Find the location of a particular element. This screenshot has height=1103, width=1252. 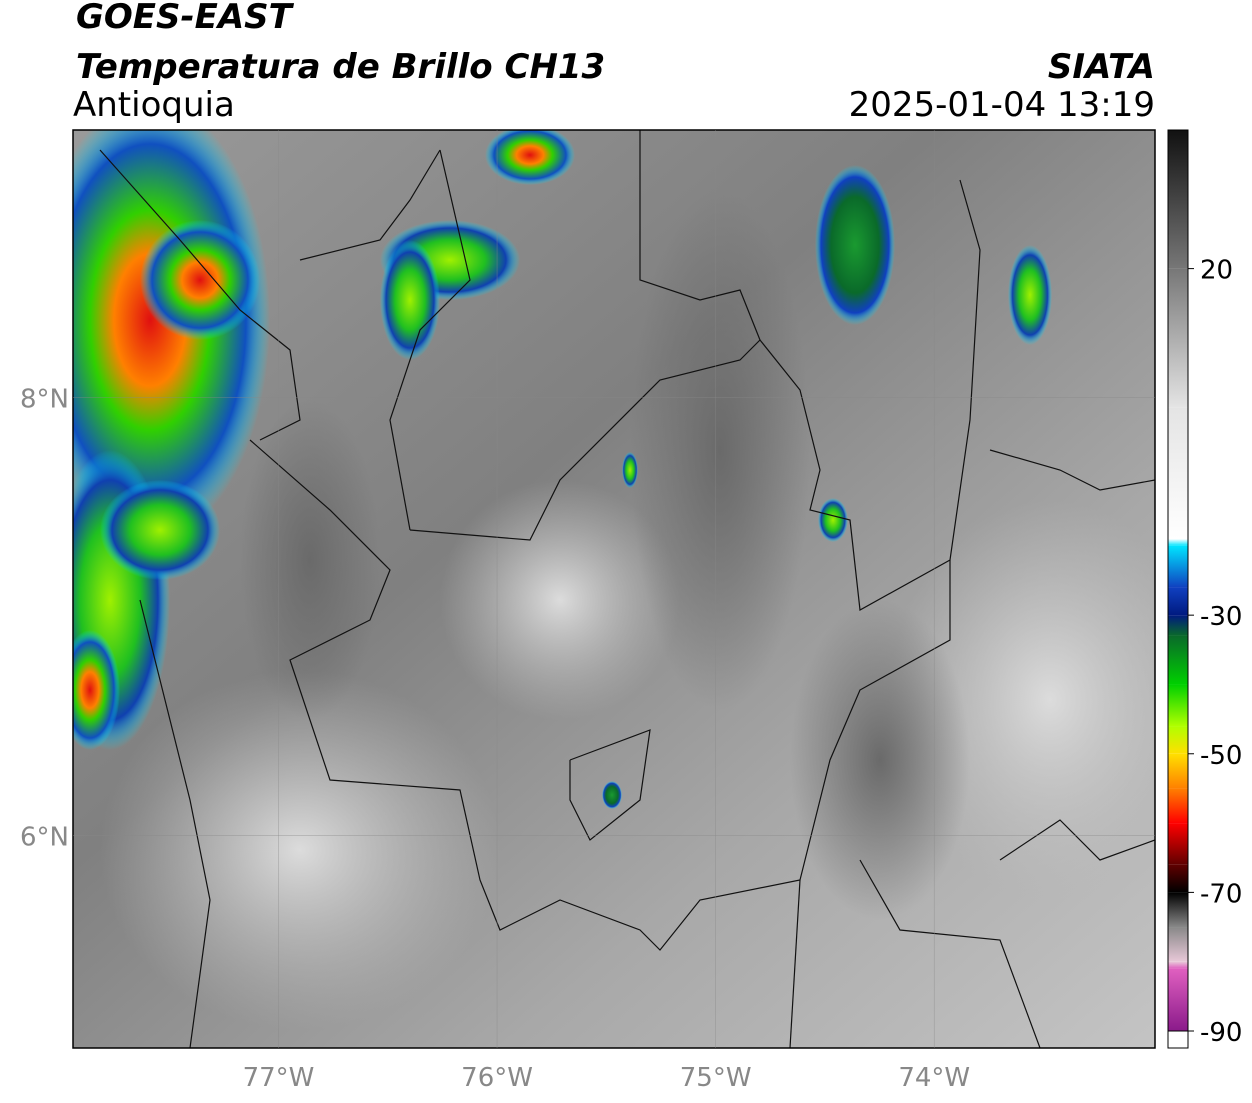

colorbar-tick-label: -70 is located at coordinates (1221, 894).